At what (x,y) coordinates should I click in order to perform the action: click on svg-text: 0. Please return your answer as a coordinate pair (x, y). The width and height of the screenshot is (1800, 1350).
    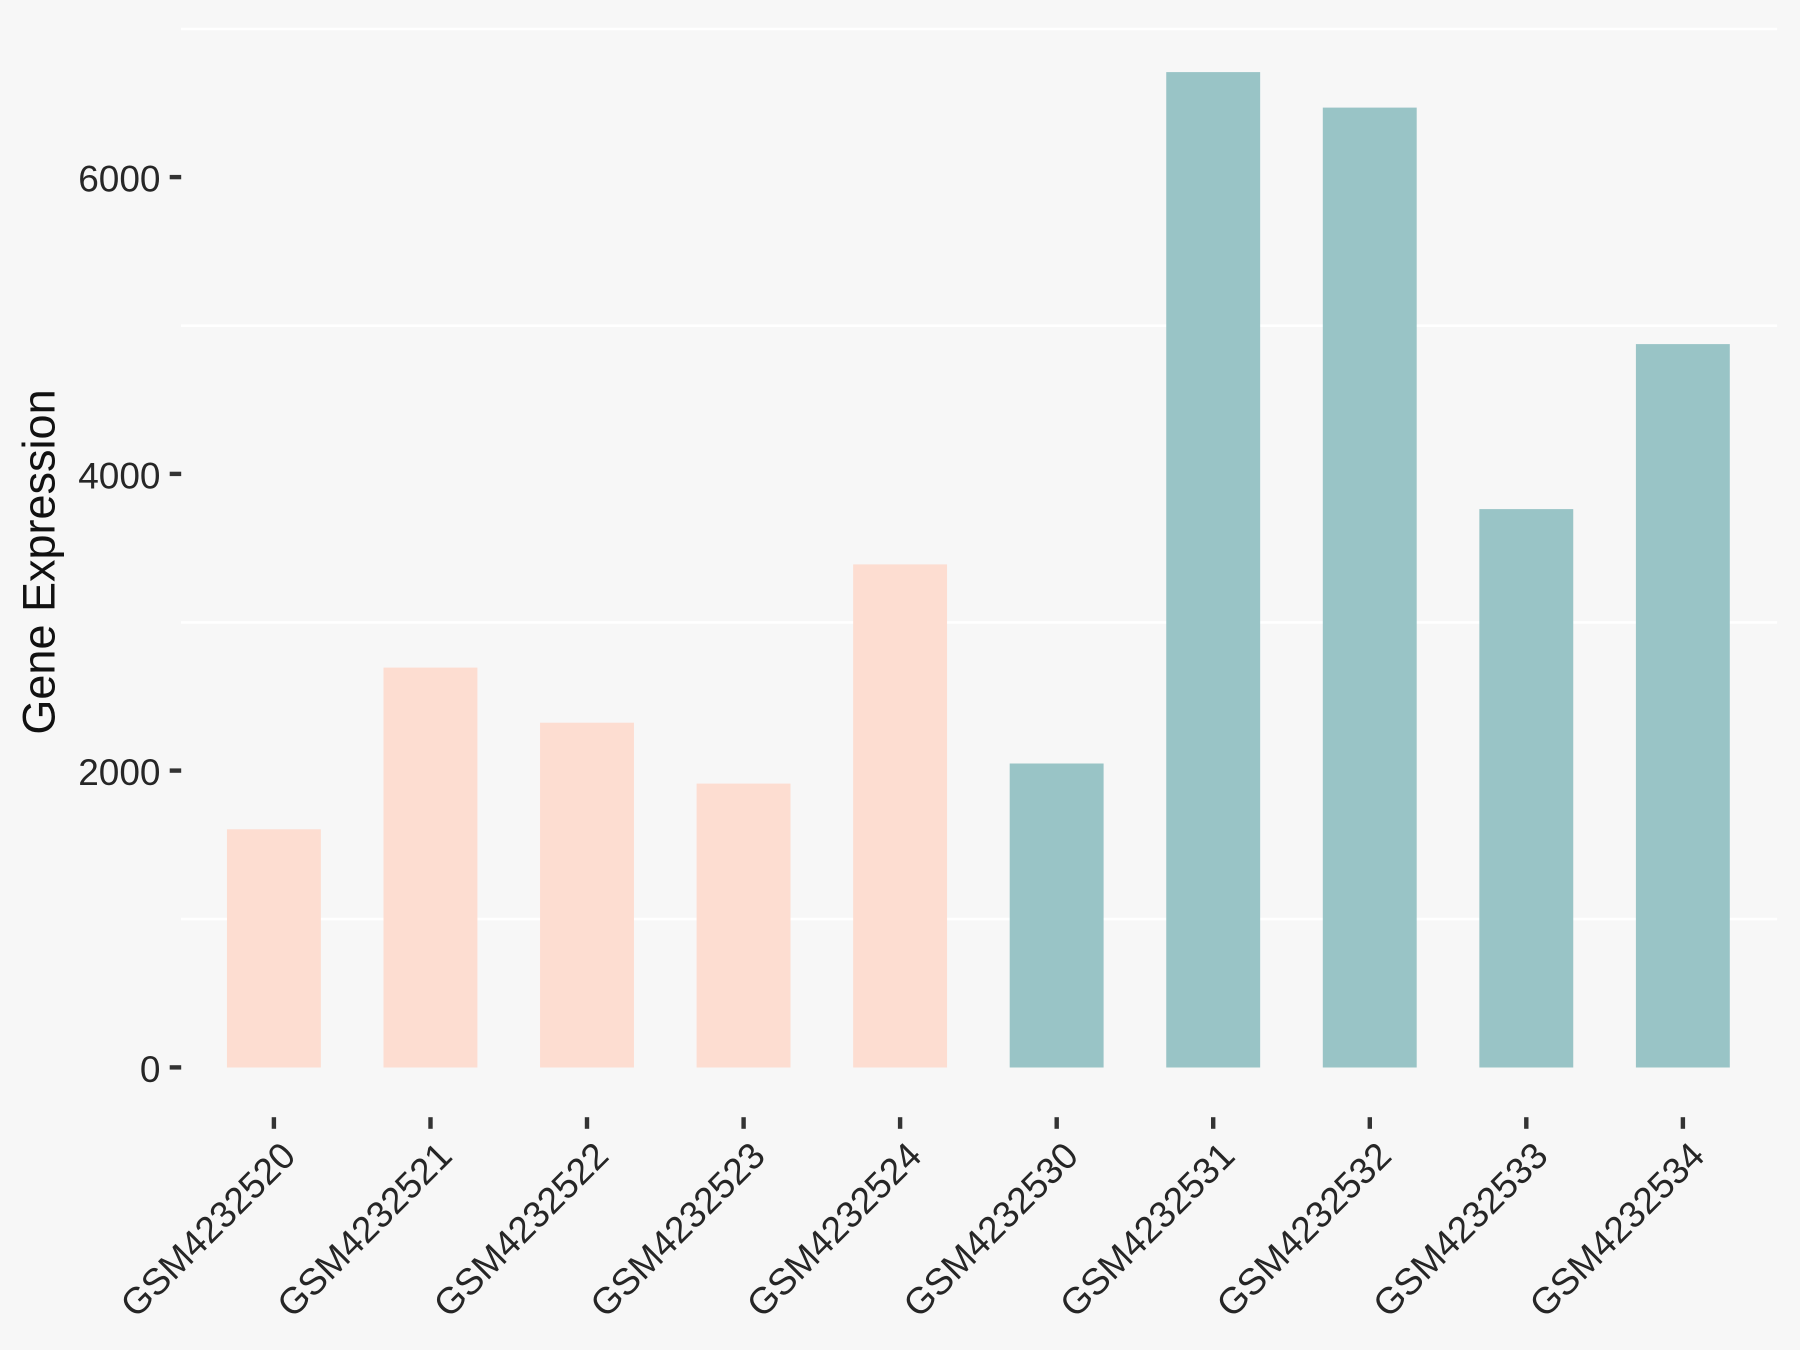
    Looking at the image, I should click on (150, 1069).